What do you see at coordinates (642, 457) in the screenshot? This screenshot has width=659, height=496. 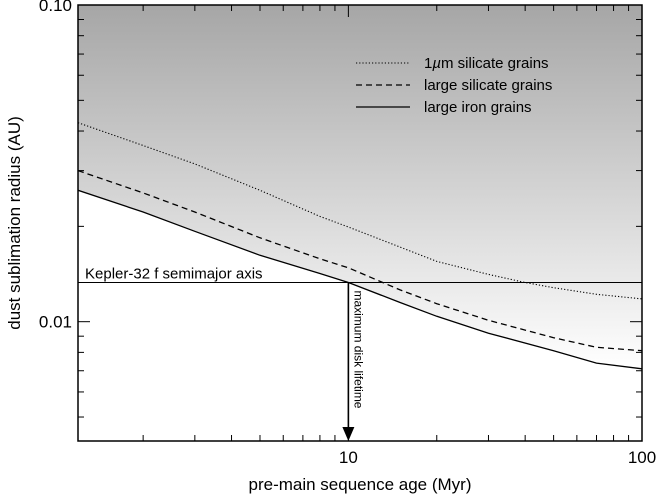 I see `x-tick-label: 100` at bounding box center [642, 457].